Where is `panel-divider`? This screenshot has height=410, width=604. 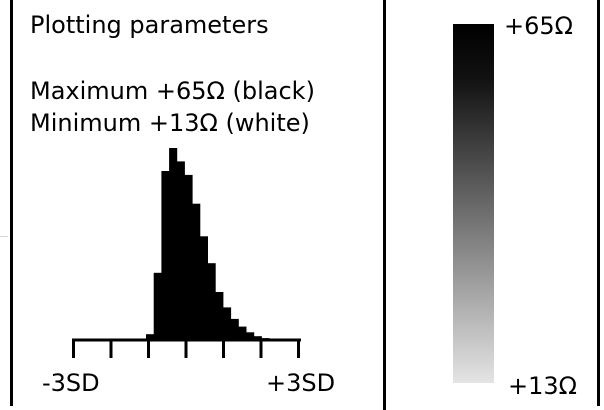
panel-divider is located at coordinates (384, 205).